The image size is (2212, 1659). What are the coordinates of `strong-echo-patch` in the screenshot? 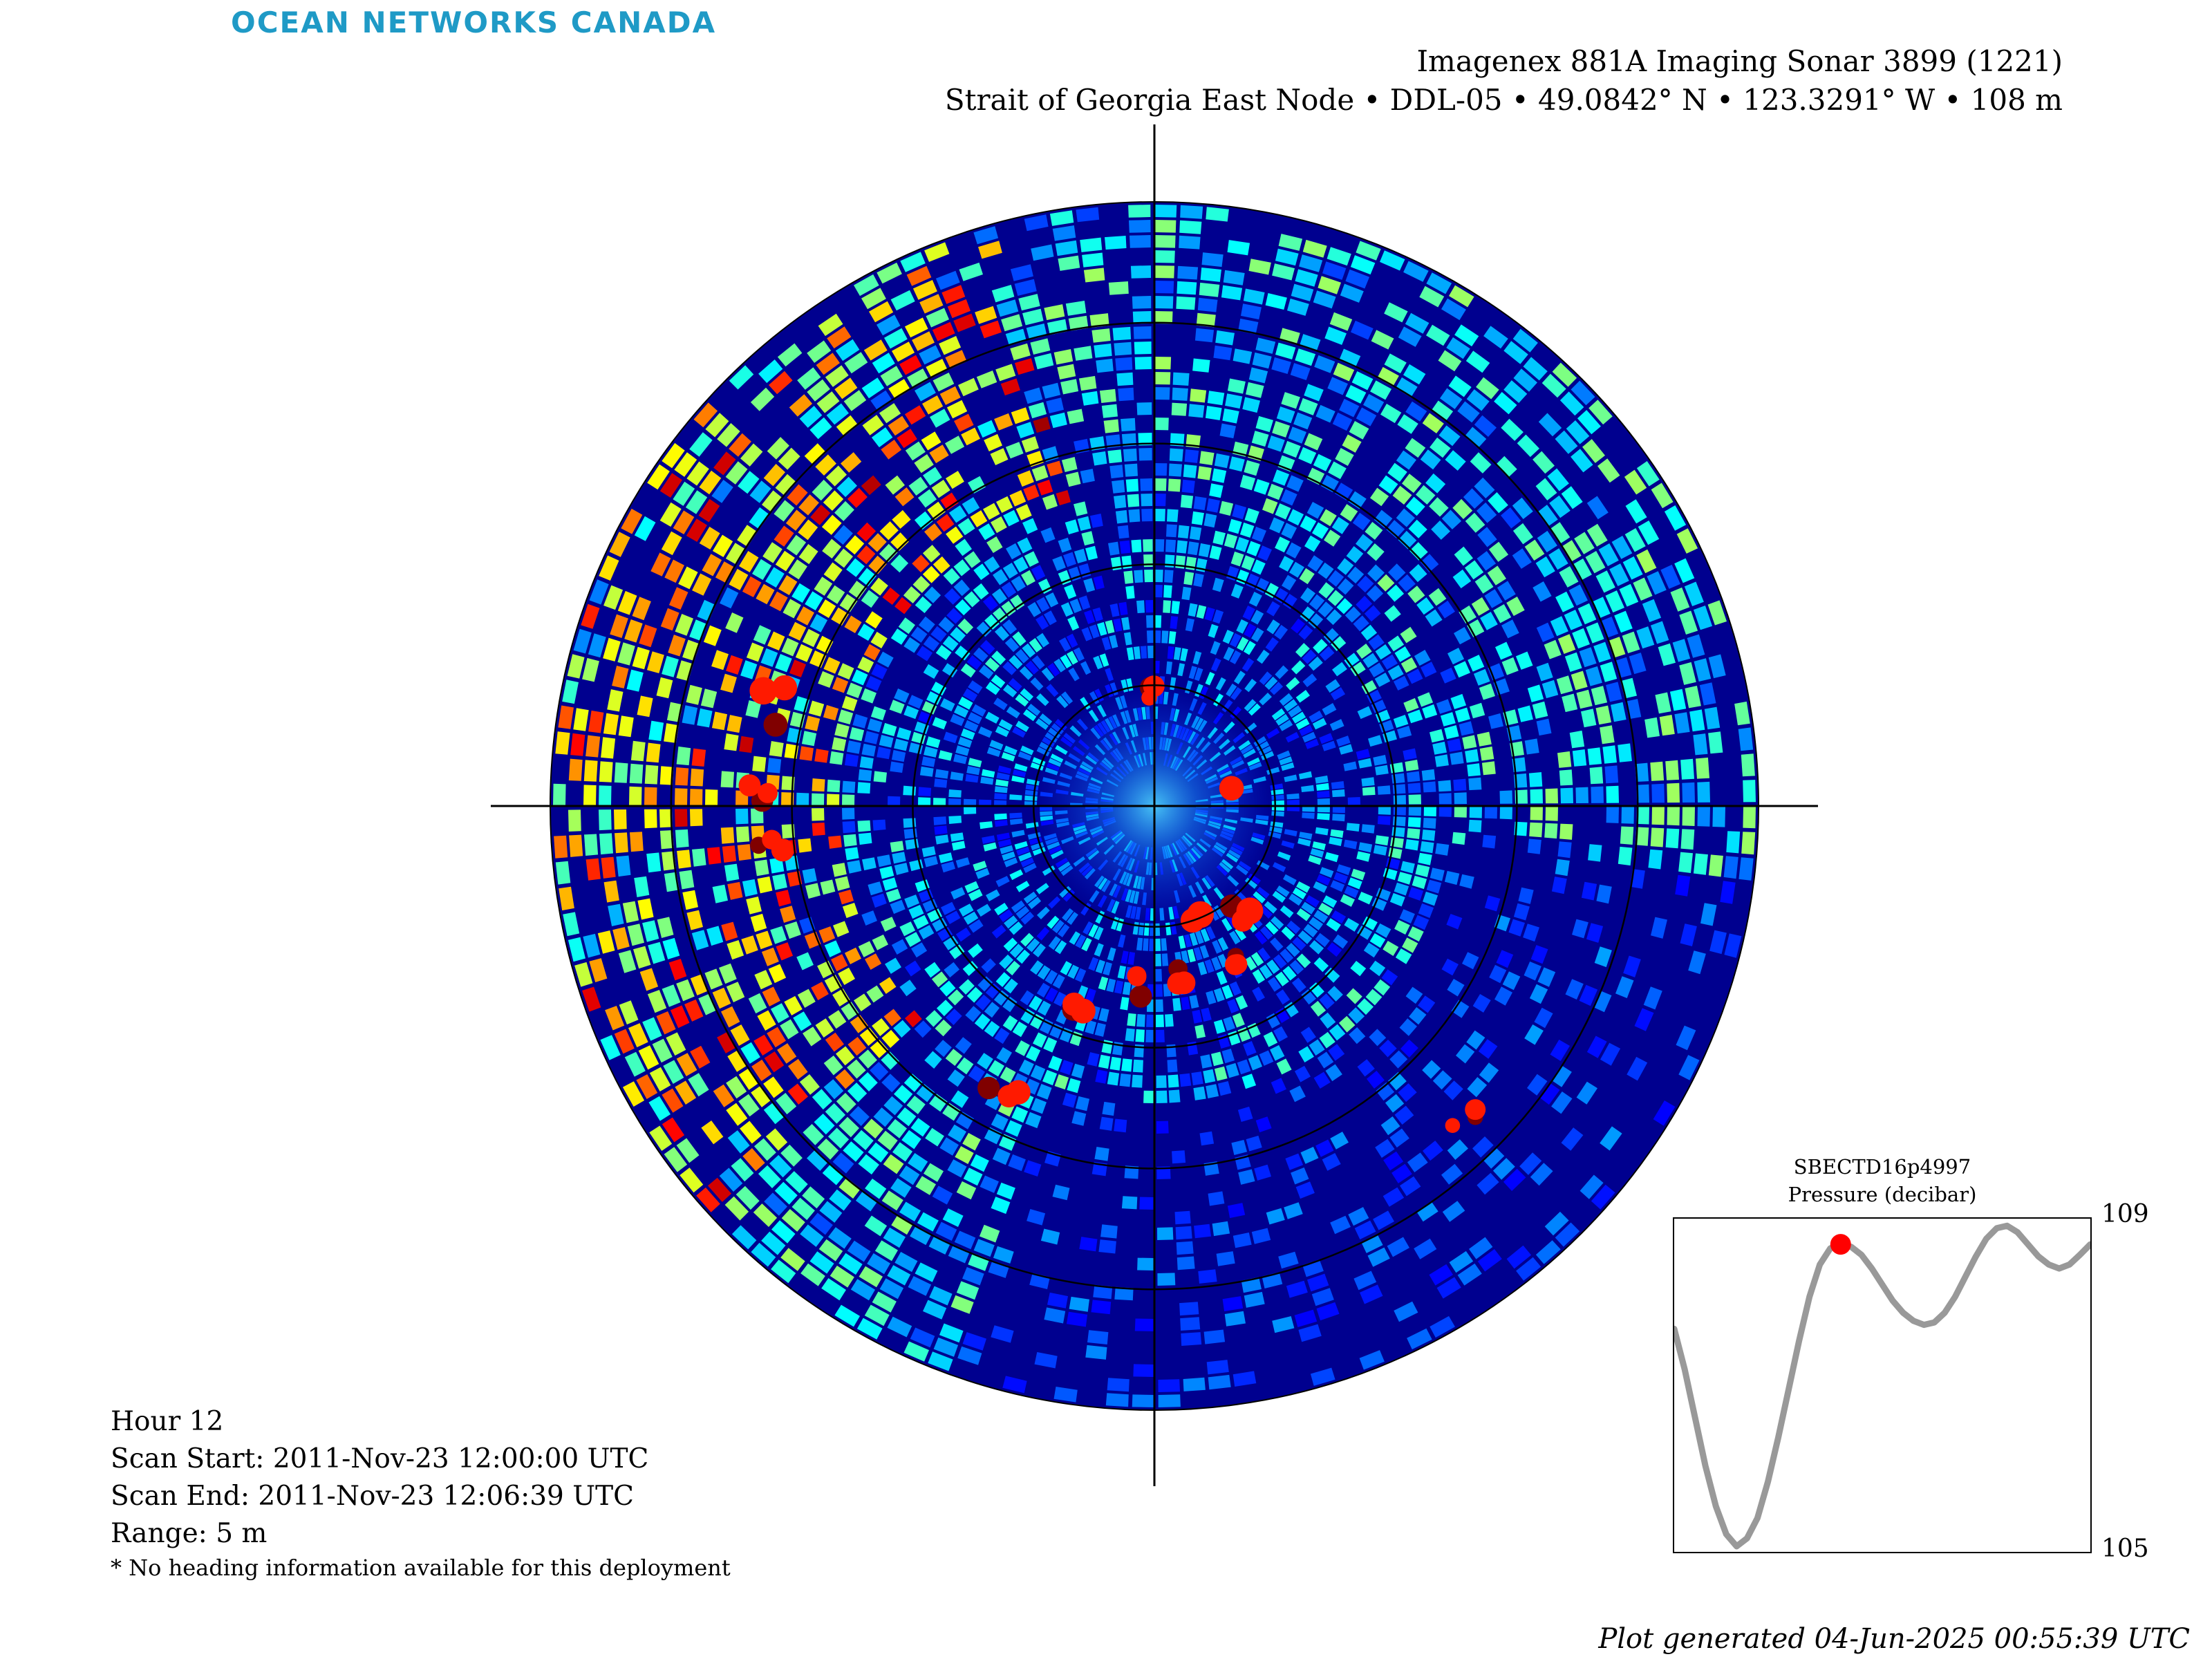 It's located at (1250, 911).